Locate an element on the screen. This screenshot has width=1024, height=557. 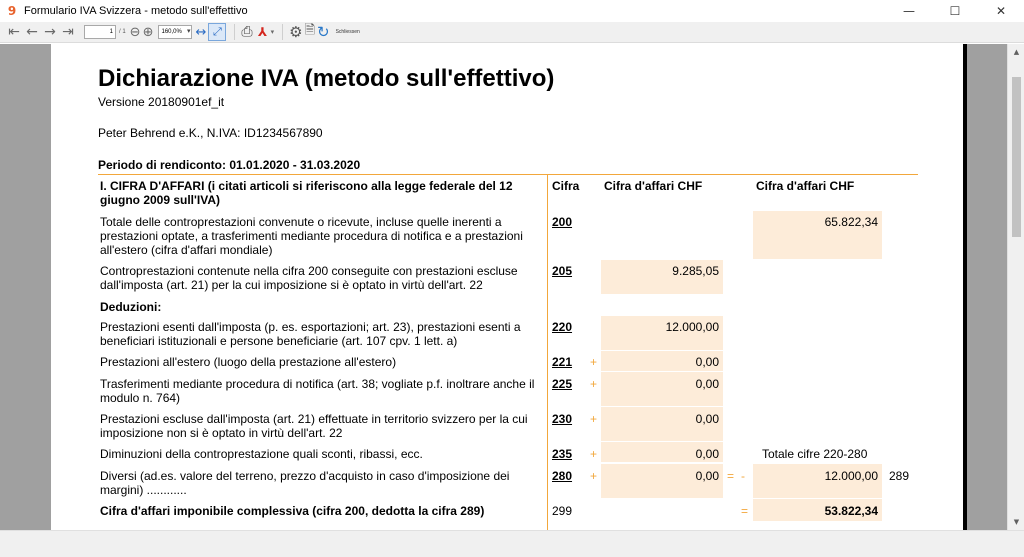
chevron-down-icon: ▾ is located at coordinates (272, 32).